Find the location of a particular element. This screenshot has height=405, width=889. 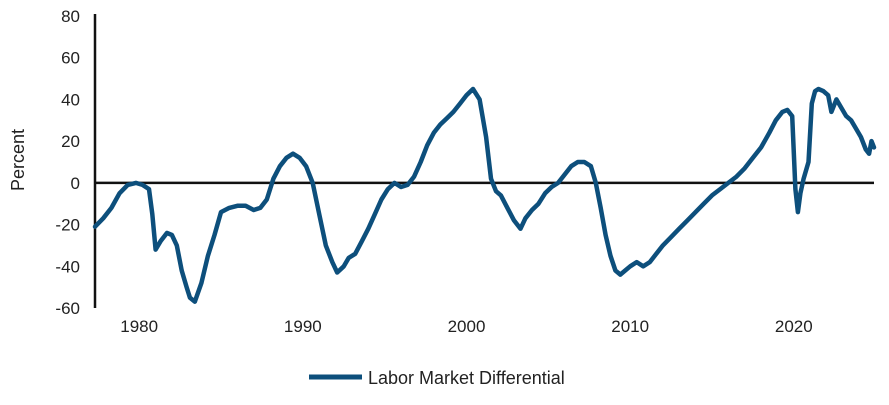

x-tick-label: 1980 is located at coordinates (139, 326).